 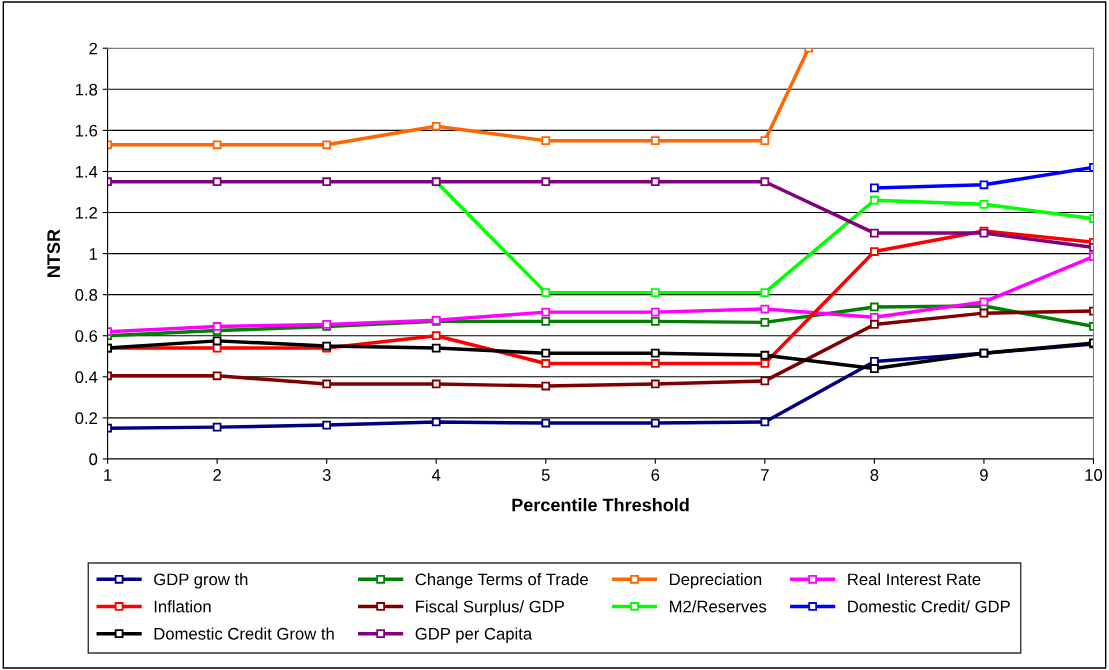 I want to click on y-tick-label: 1, so click(x=93, y=254).